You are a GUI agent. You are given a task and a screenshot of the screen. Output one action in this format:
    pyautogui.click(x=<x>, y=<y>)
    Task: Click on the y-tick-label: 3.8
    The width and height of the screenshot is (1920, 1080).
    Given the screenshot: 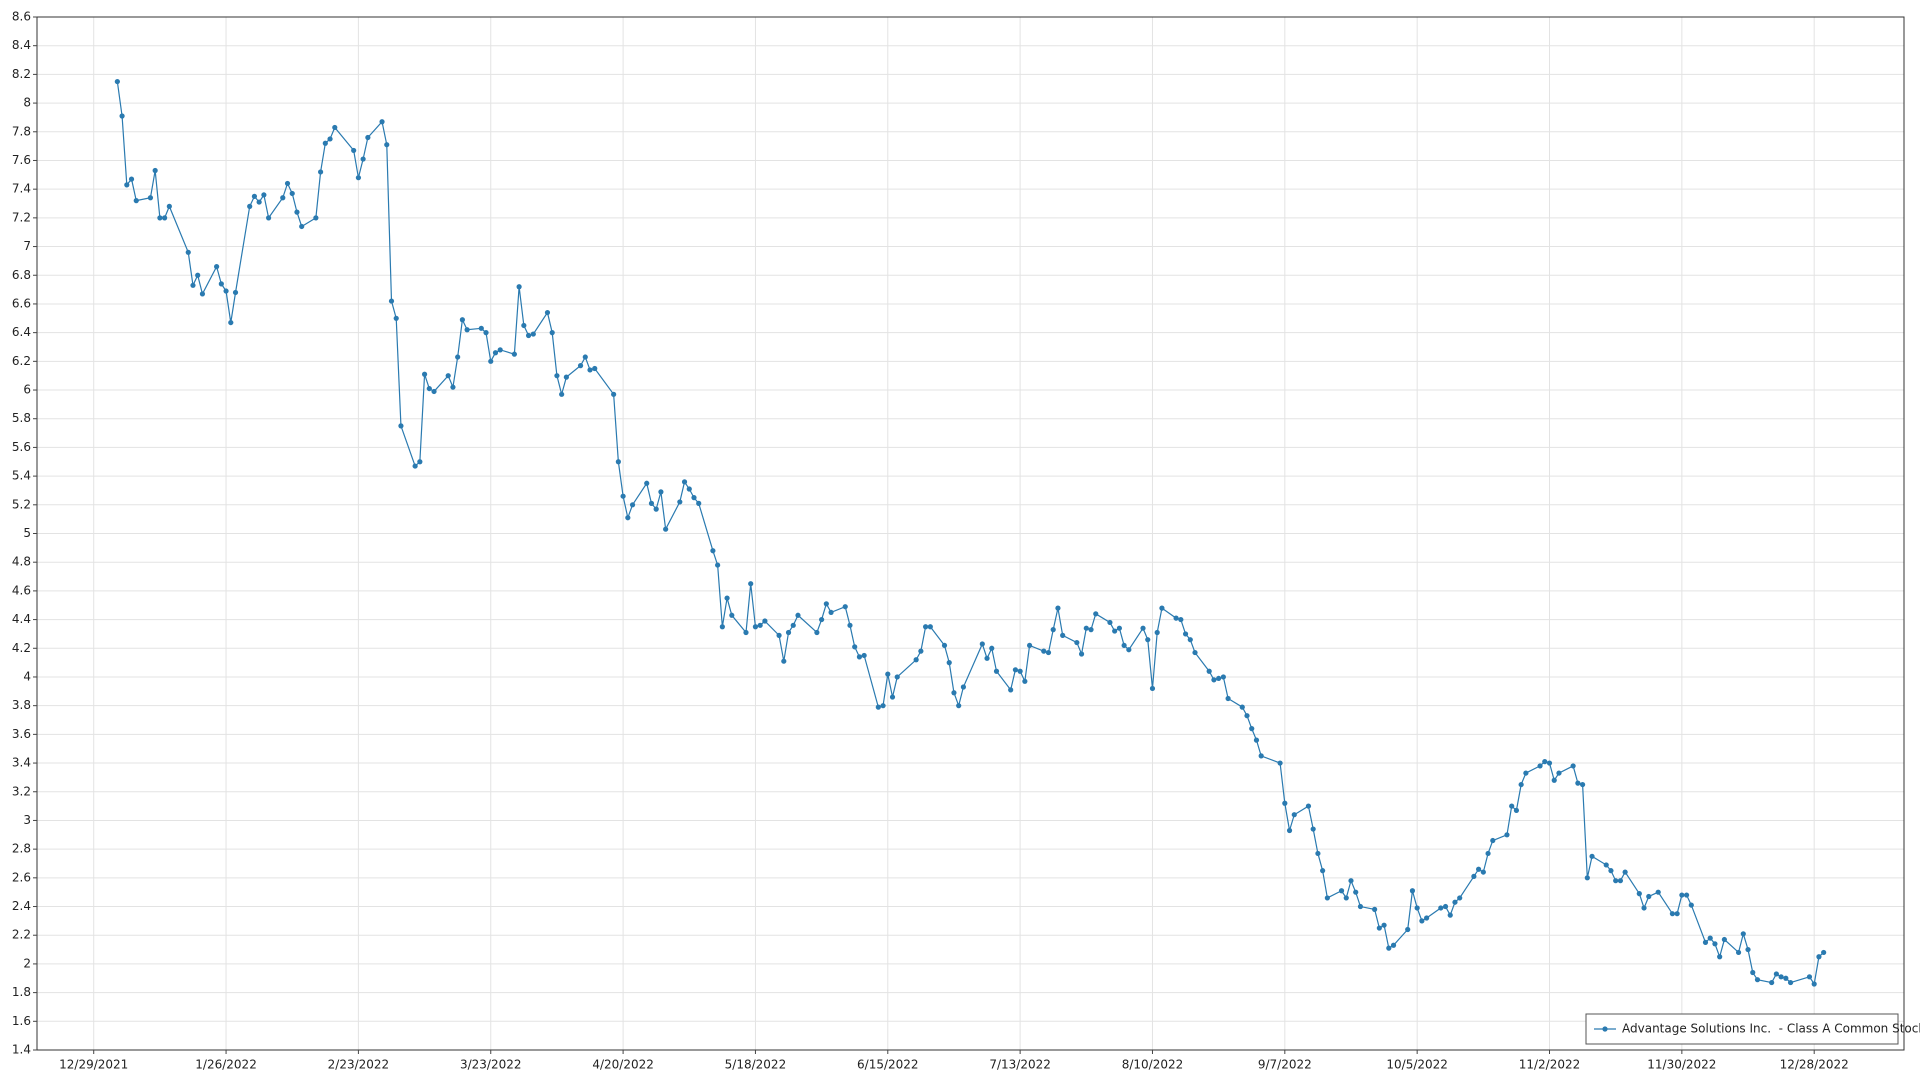 What is the action you would take?
    pyautogui.click(x=21, y=705)
    